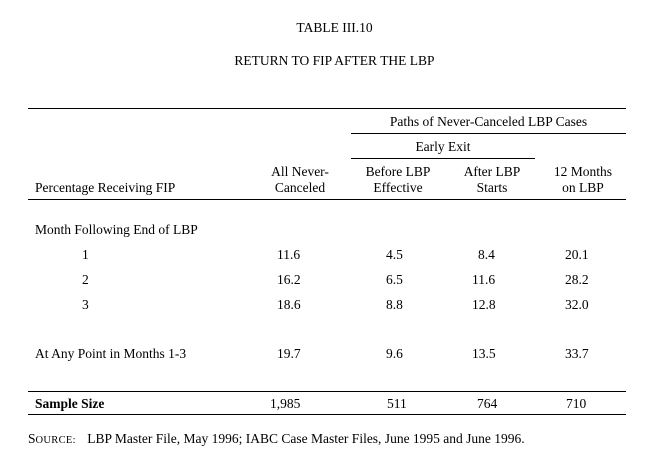 Image resolution: width=669 pixels, height=476 pixels. What do you see at coordinates (486, 254) in the screenshot?
I see `cell-after: 8.4` at bounding box center [486, 254].